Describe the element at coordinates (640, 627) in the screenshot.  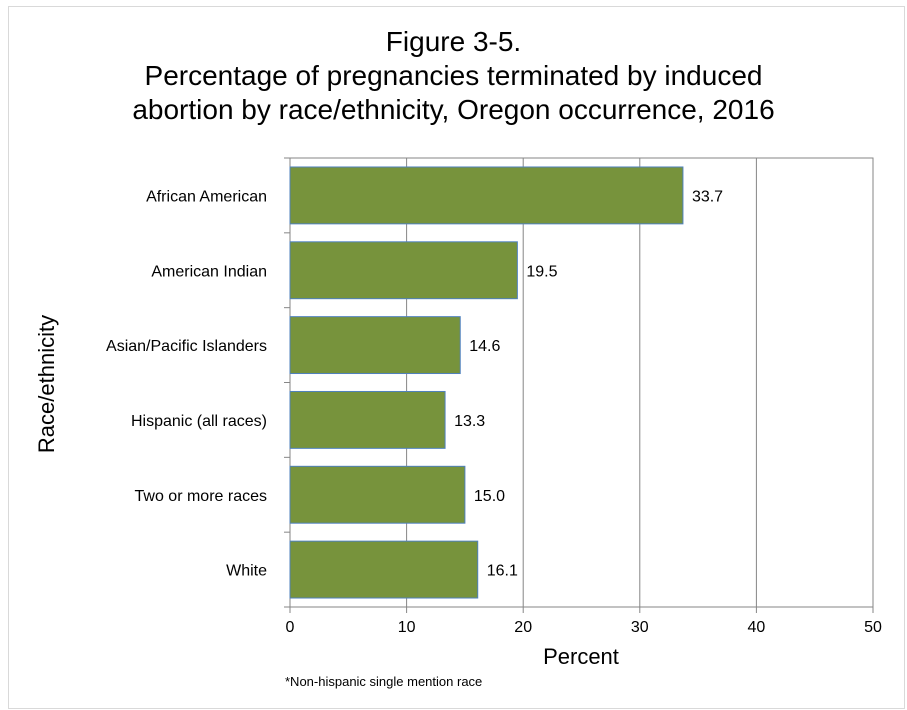
I see `x-tick-label: 30` at that location.